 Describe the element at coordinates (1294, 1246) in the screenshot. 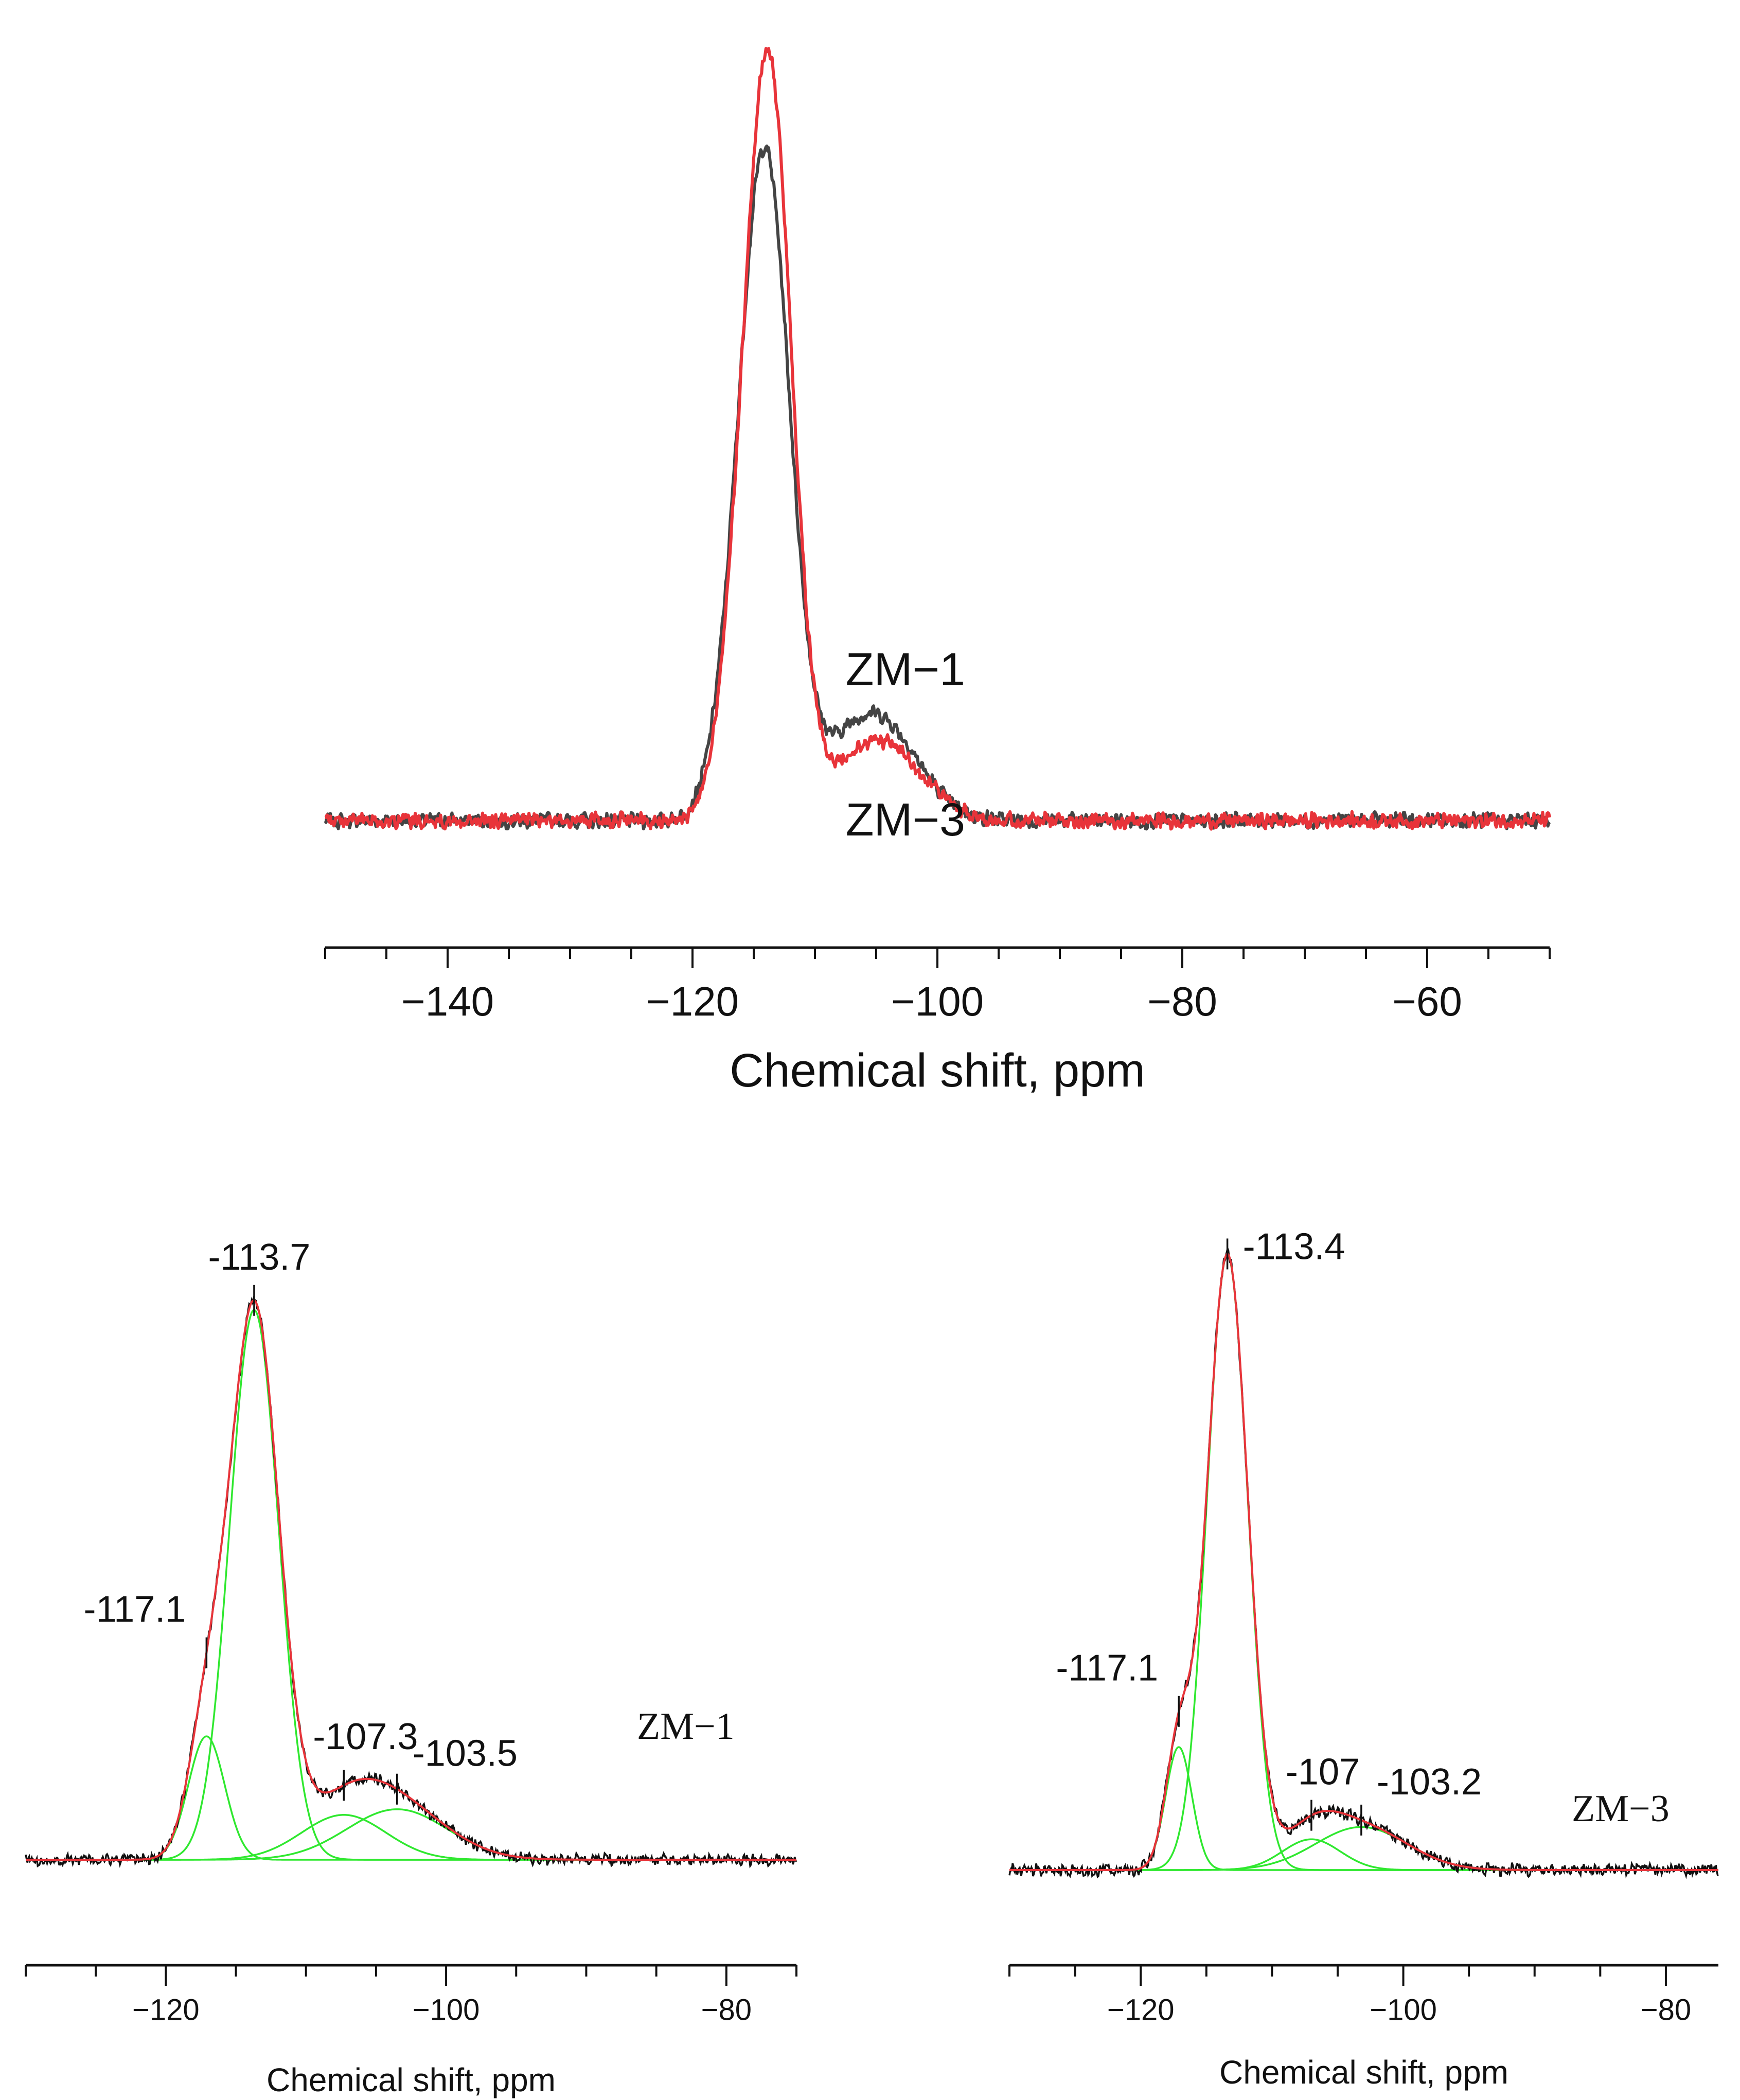

I see `peak-label: -113.4` at that location.